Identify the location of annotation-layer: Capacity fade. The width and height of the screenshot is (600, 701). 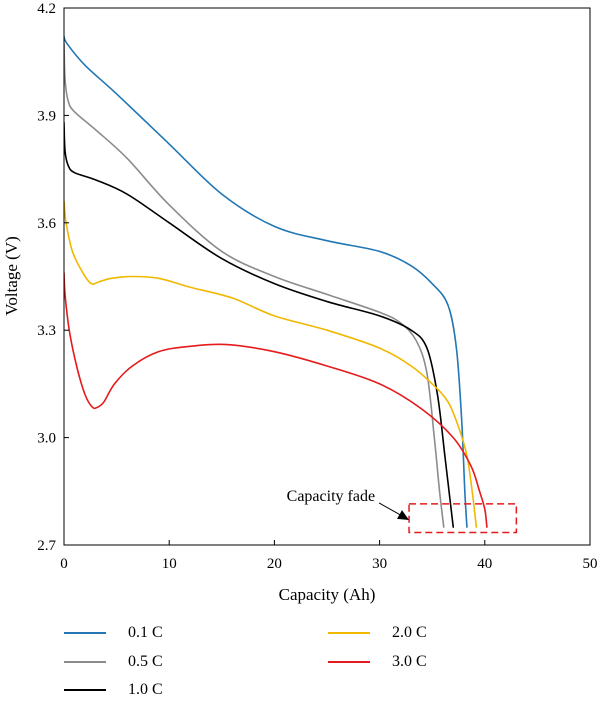
(402, 511).